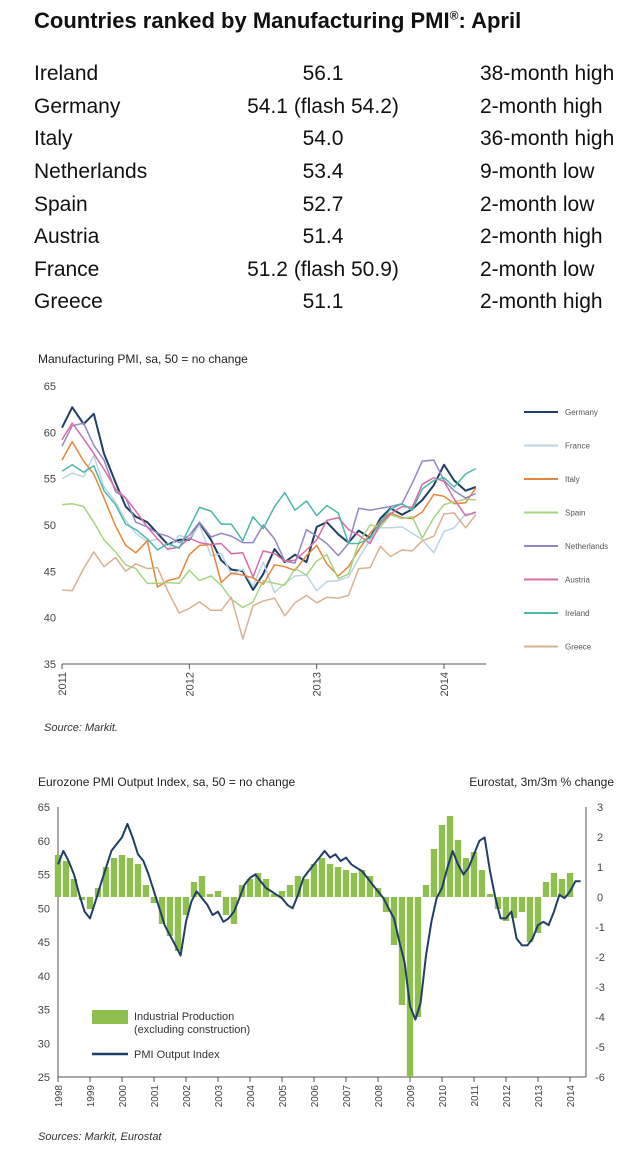 This screenshot has width=640, height=1153. Describe the element at coordinates (184, 1017) in the screenshot. I see `legend-label: Industrial Production` at that location.